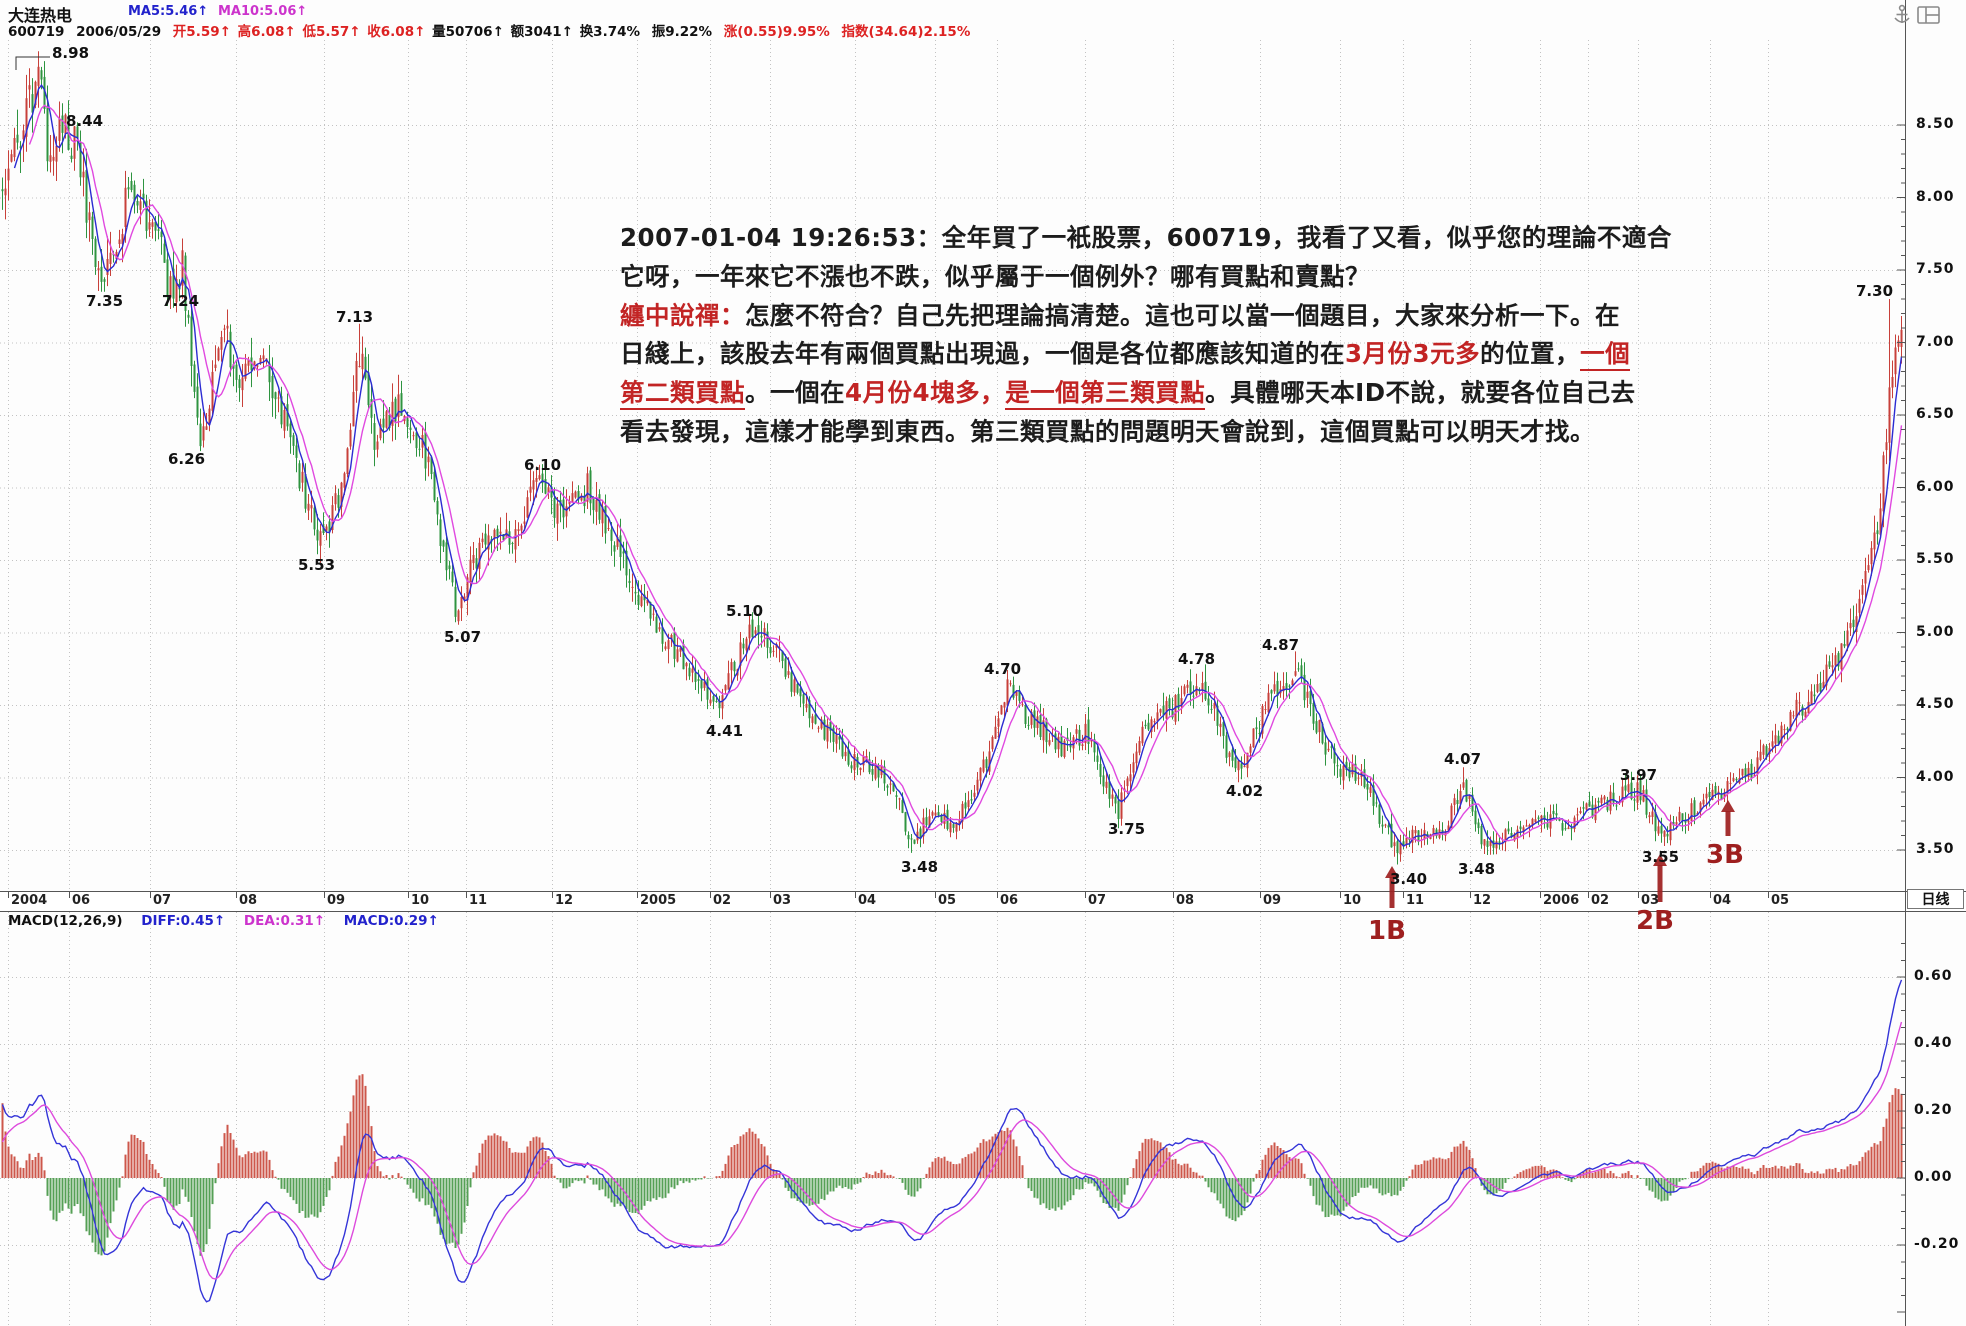 The width and height of the screenshot is (1966, 1326). Describe the element at coordinates (1935, 414) in the screenshot. I see `price-axis-label: 6.50` at that location.